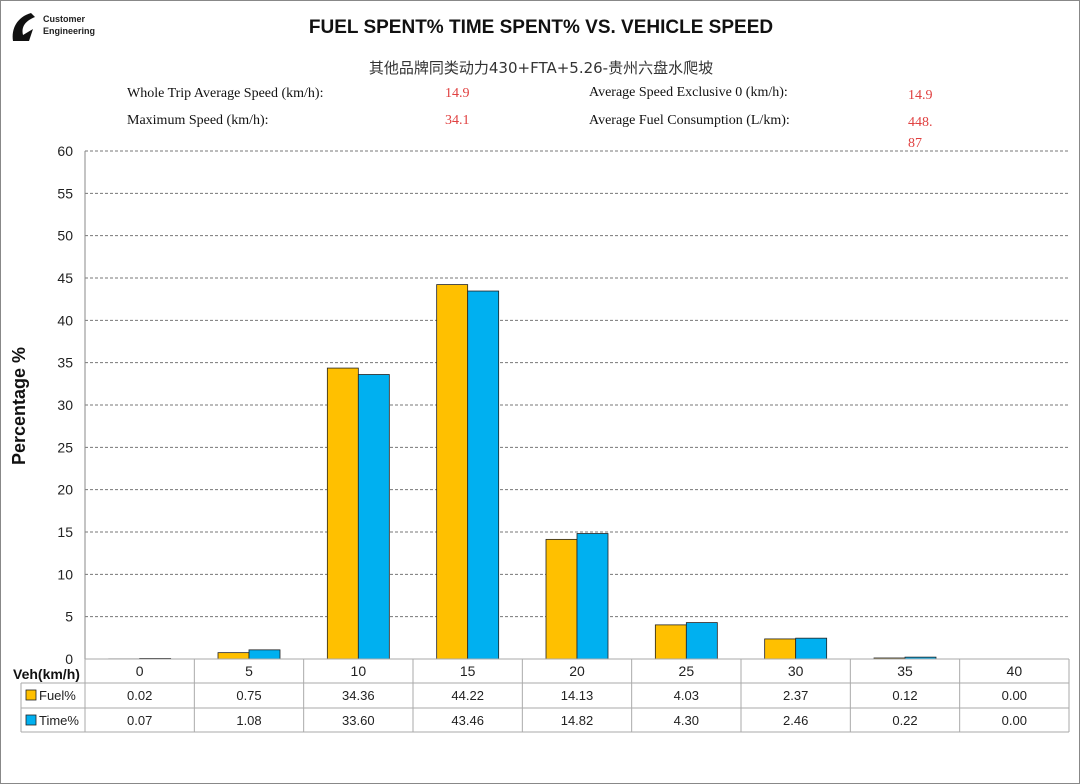 Image resolution: width=1080 pixels, height=784 pixels. Describe the element at coordinates (69, 617) in the screenshot. I see `y-tick-label: 5` at that location.